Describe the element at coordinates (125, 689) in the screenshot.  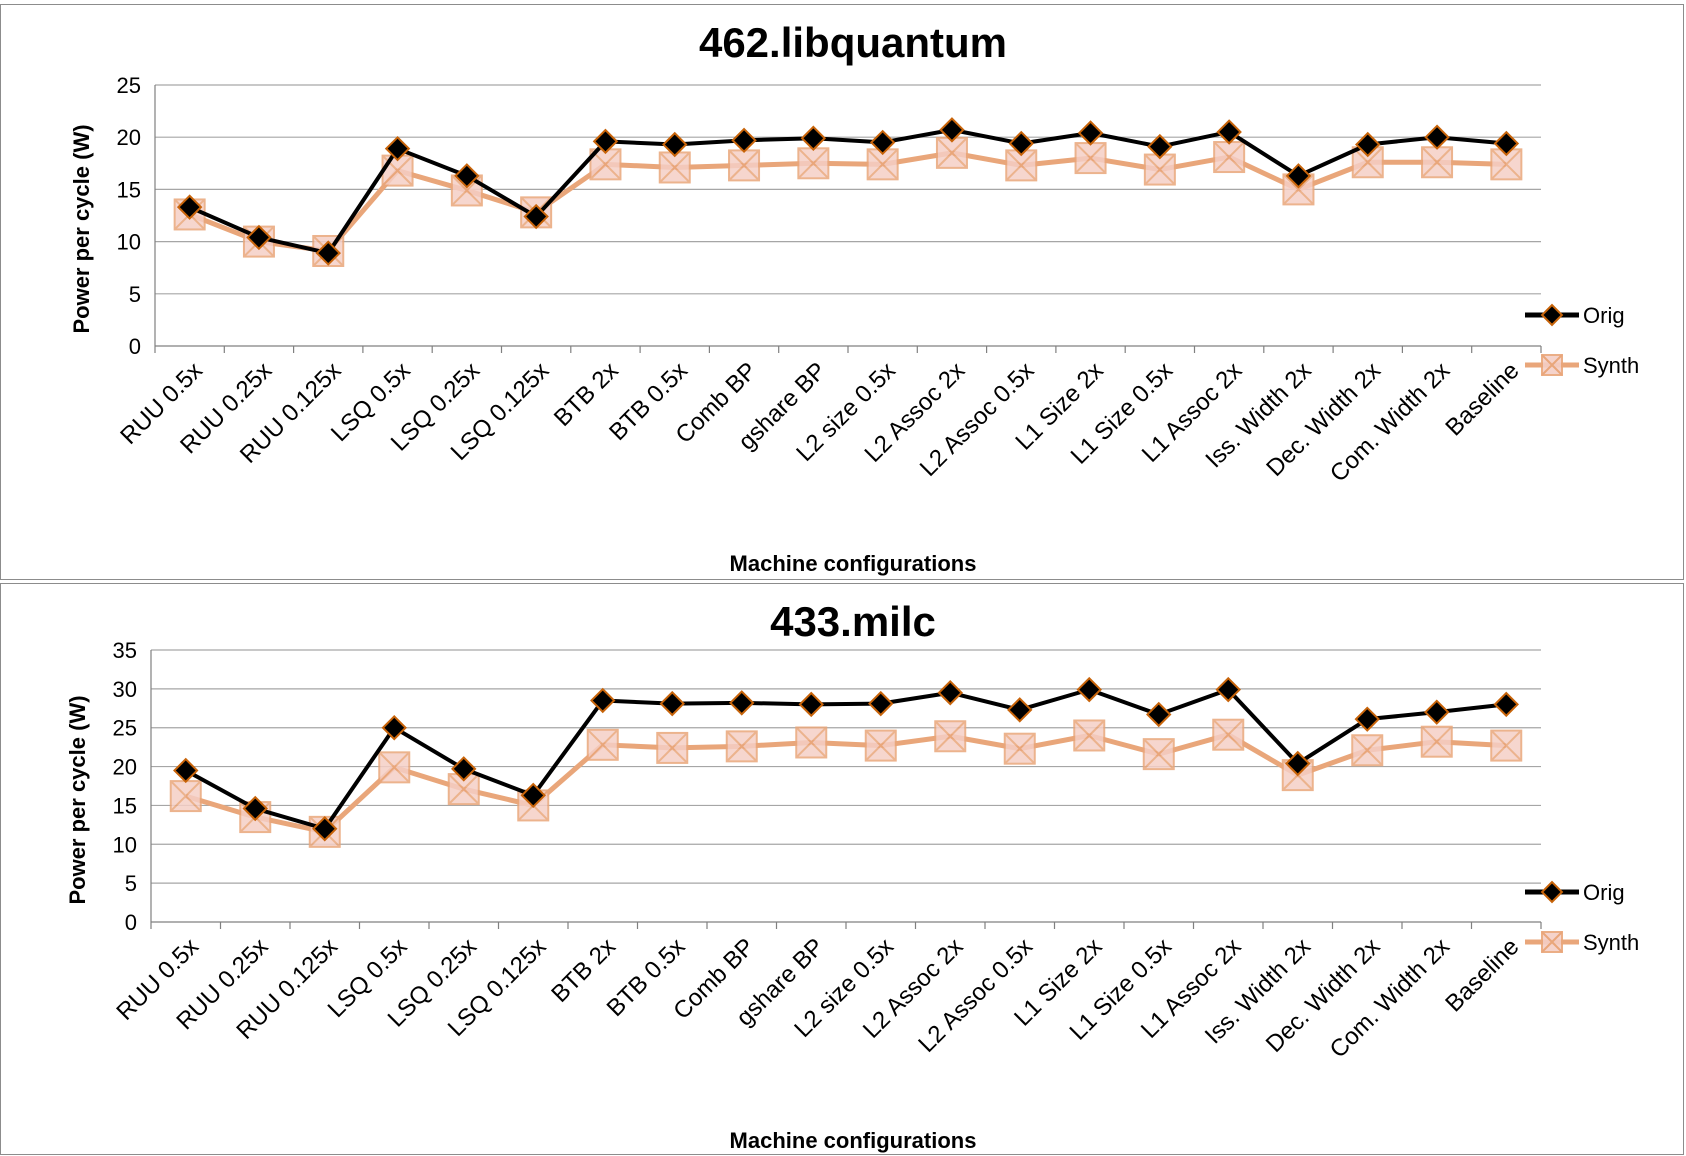
I see `y-tick-label: 30` at that location.